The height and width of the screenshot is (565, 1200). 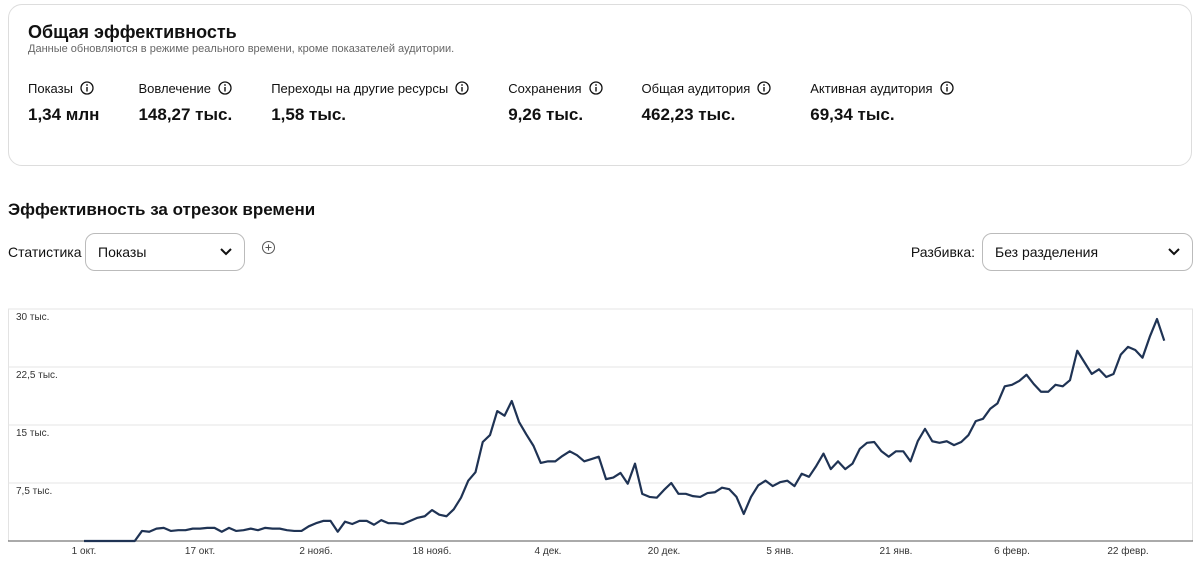 What do you see at coordinates (315, 551) in the screenshot?
I see `x-tick-label: 2 нояб.` at bounding box center [315, 551].